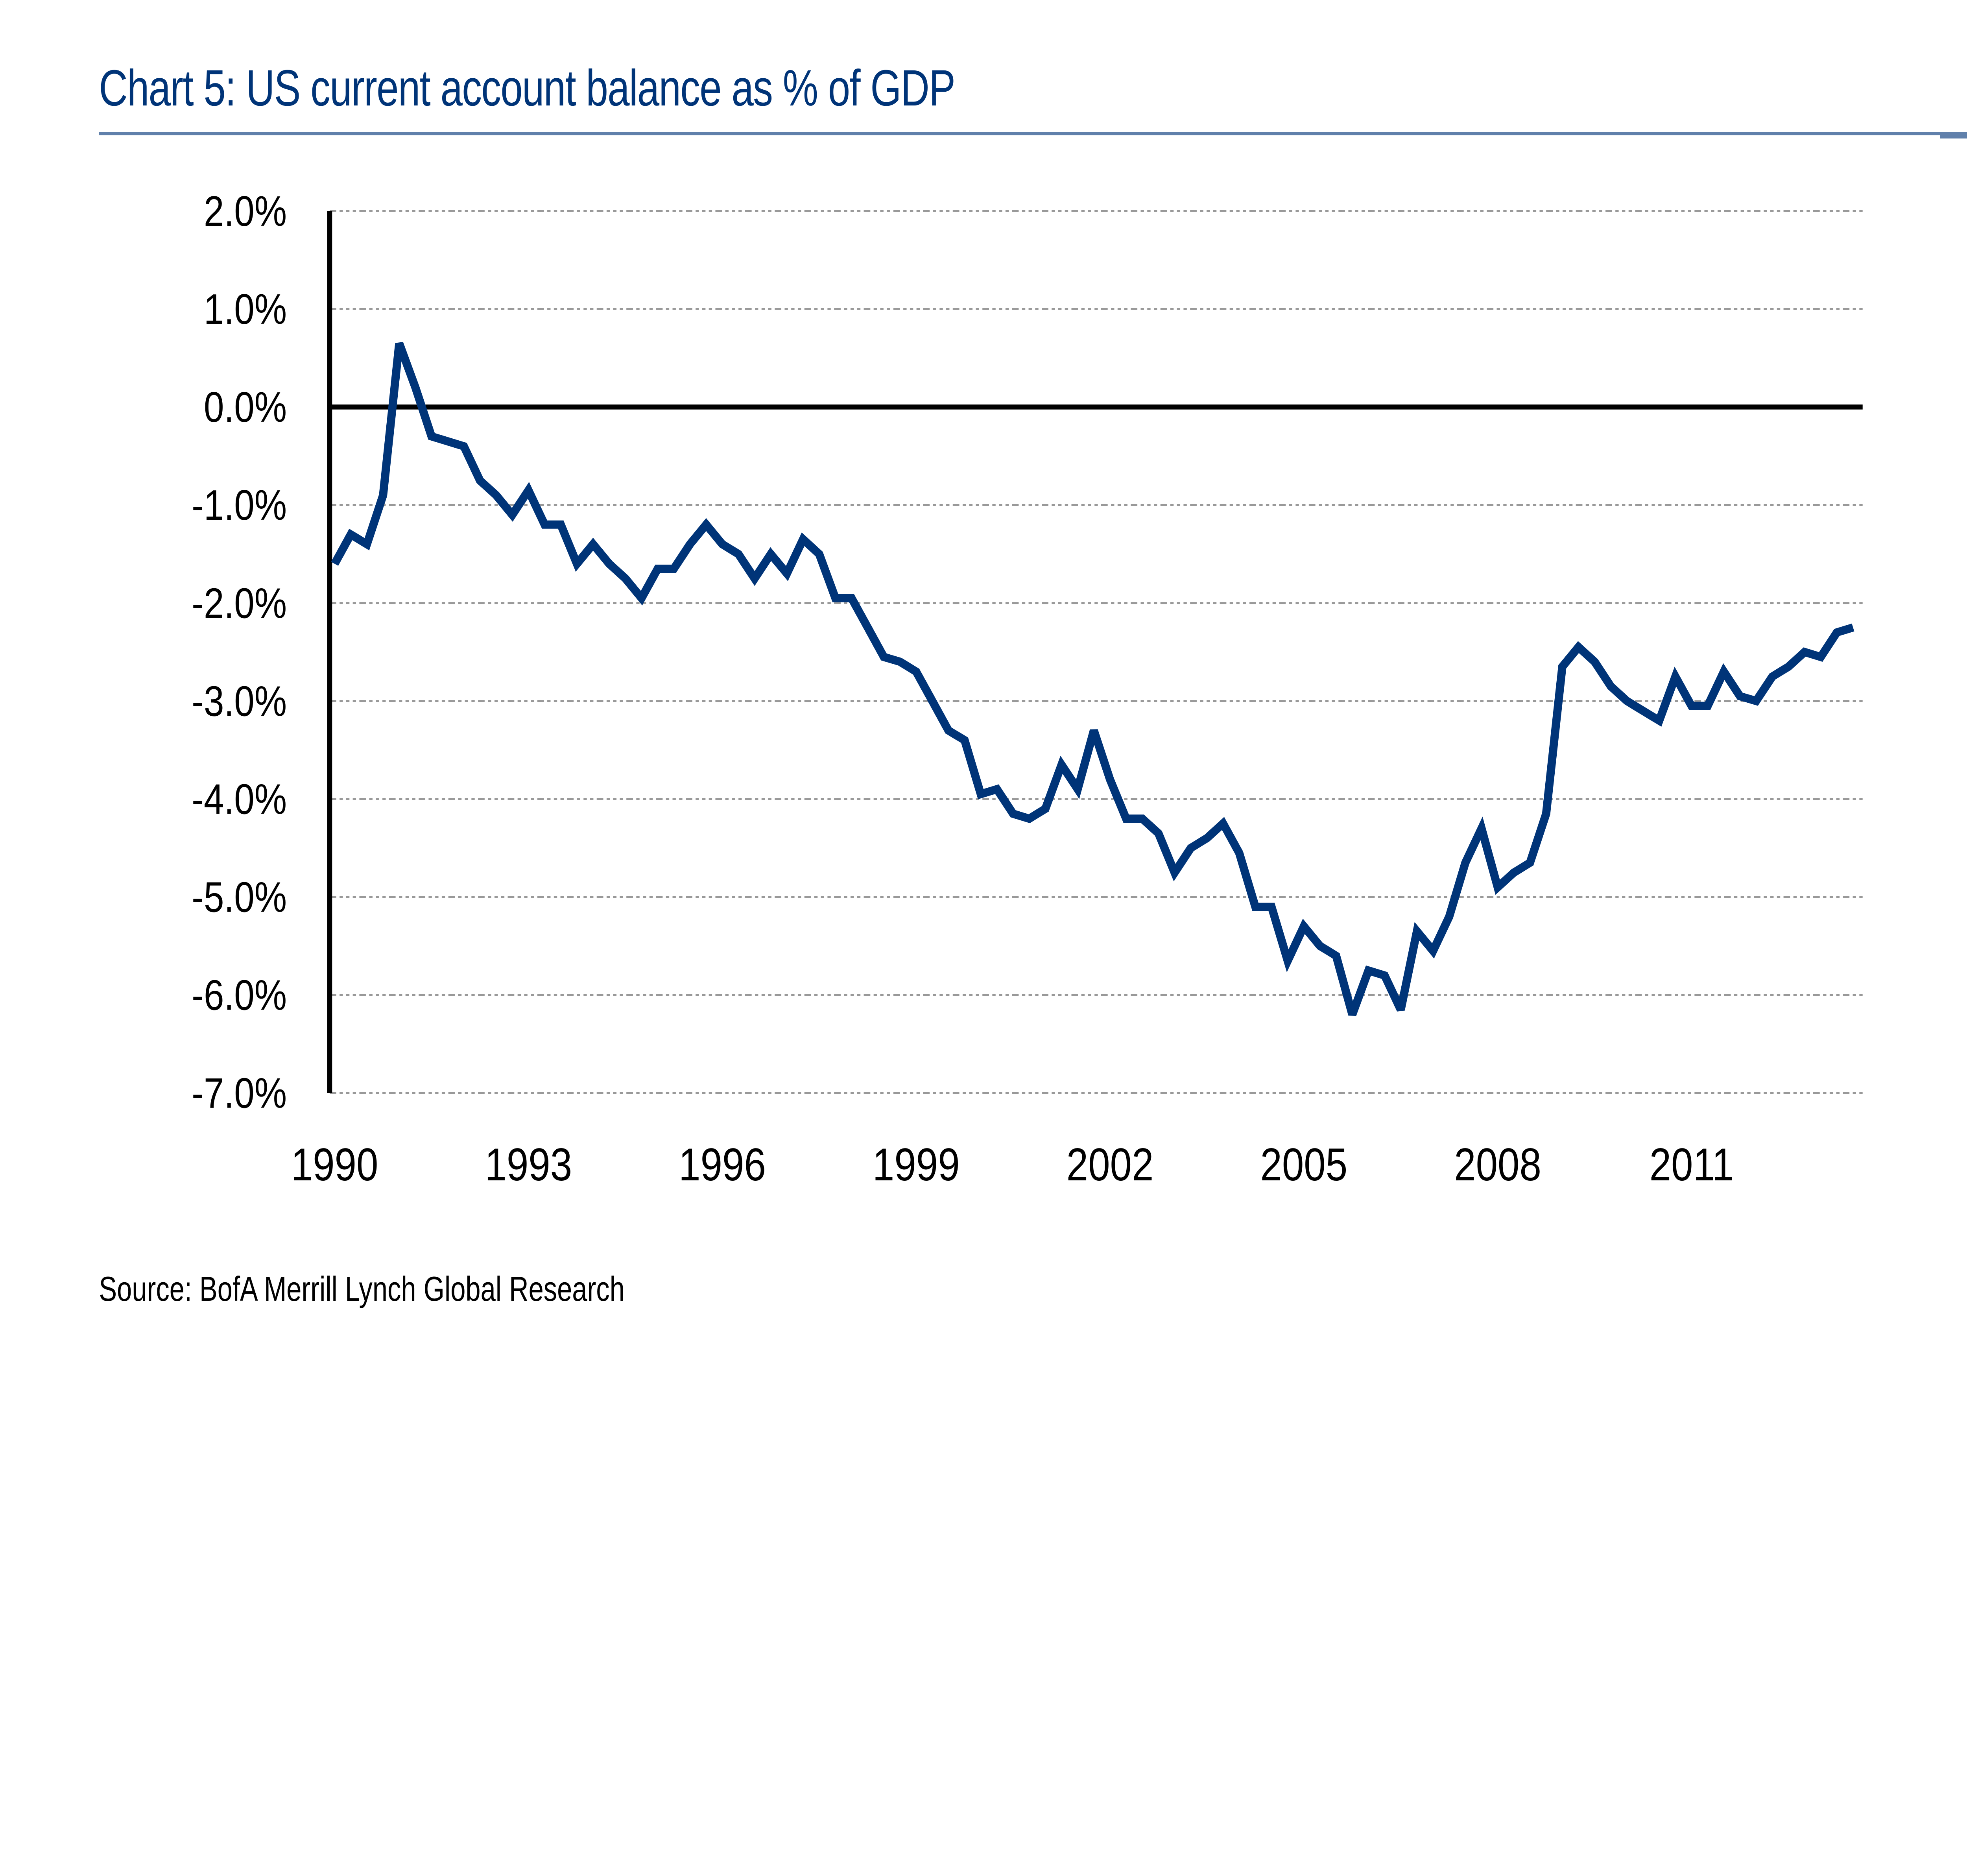  Describe the element at coordinates (1033, 133) in the screenshot. I see `title-underline` at that location.